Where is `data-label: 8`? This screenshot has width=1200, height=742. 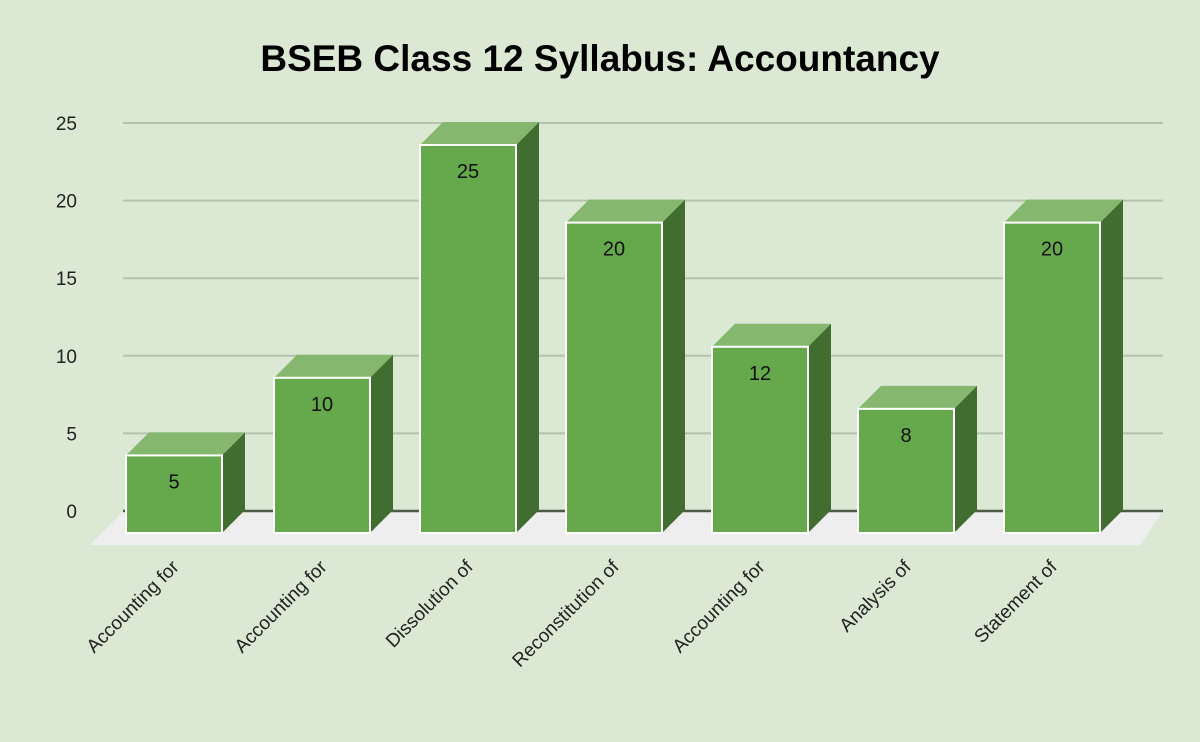
data-label: 8 is located at coordinates (905, 436).